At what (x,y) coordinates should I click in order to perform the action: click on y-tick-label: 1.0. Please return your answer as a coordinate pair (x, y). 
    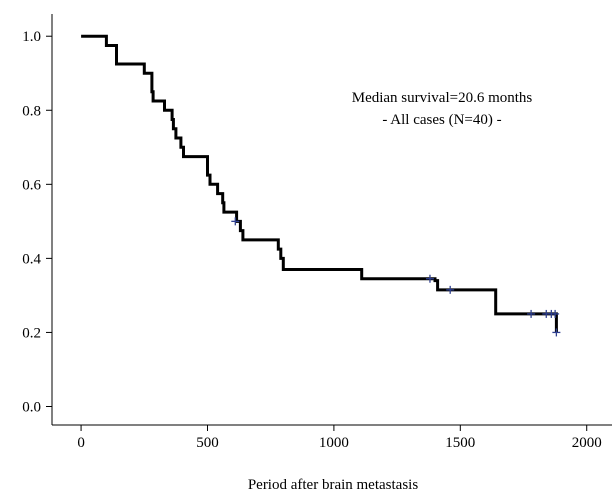
    Looking at the image, I should click on (31, 37).